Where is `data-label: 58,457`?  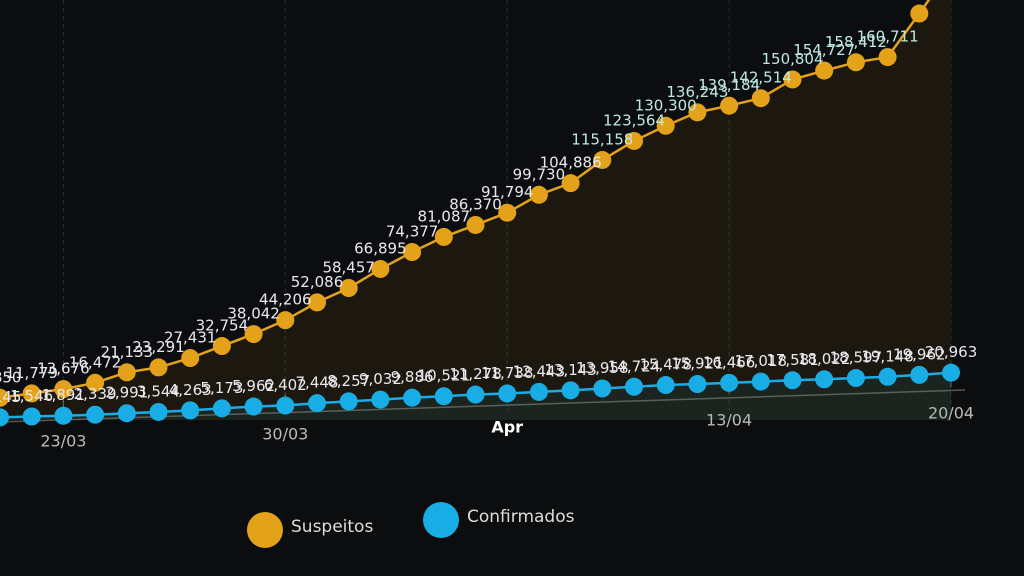 data-label: 58,457 is located at coordinates (348, 268).